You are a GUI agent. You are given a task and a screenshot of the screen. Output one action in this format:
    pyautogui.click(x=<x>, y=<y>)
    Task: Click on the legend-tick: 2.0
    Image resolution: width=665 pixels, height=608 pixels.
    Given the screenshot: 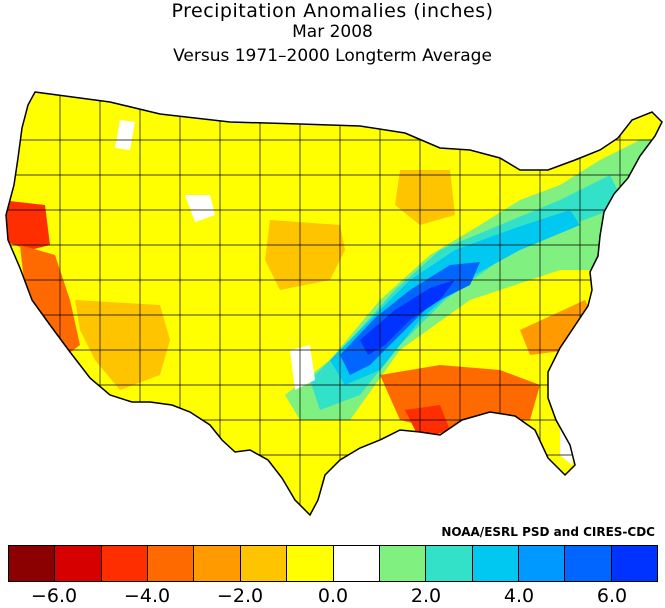 What is the action you would take?
    pyautogui.click(x=426, y=596)
    